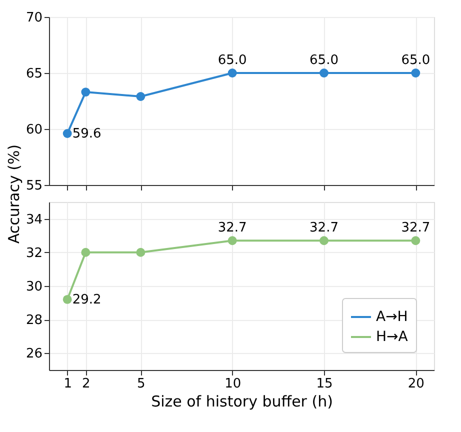  Describe the element at coordinates (87, 300) in the screenshot. I see `data-label: 29.2` at that location.